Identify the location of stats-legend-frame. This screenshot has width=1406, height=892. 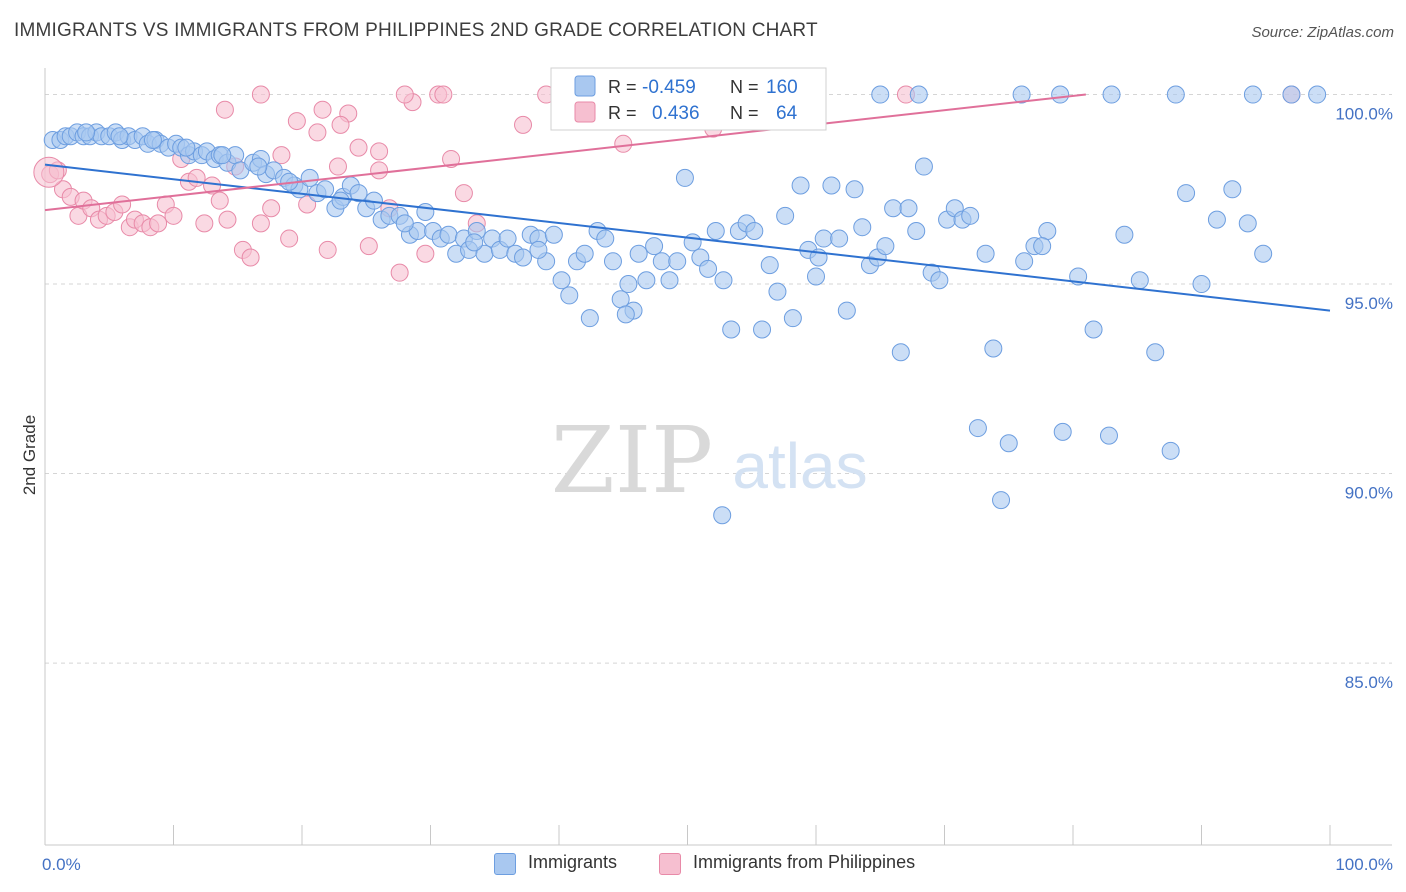
(688, 99).